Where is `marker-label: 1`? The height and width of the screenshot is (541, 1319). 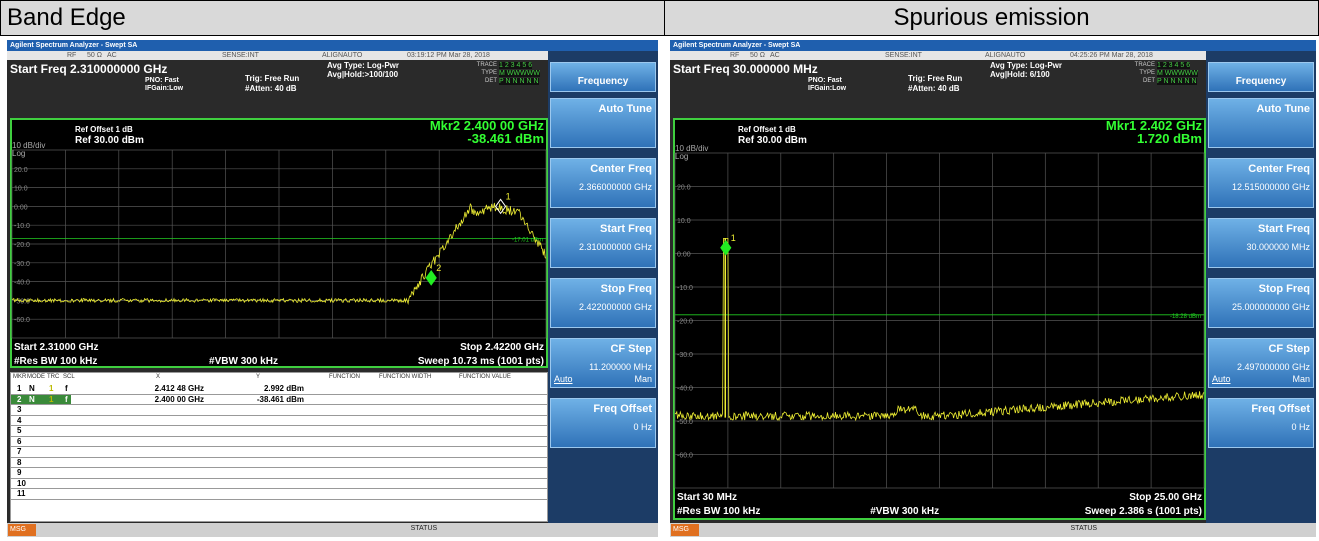 marker-label: 1 is located at coordinates (733, 238).